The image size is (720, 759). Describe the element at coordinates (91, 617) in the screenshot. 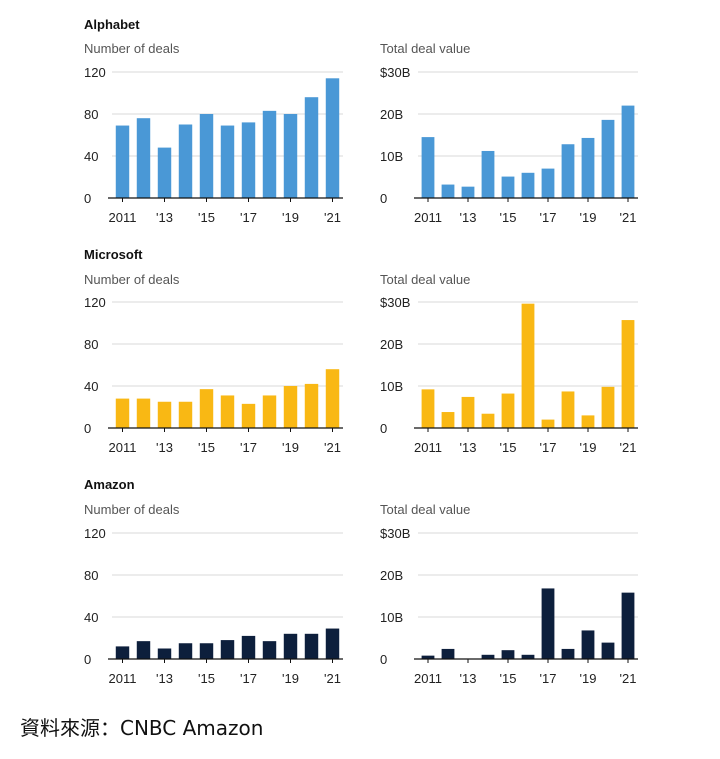

I see `y-tick-label: 40` at that location.